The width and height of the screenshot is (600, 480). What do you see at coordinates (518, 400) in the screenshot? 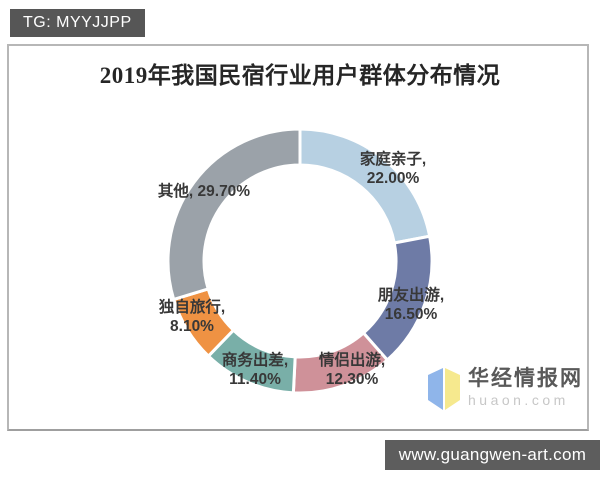
I see `huaon-domain-text: huaon.com` at bounding box center [518, 400].